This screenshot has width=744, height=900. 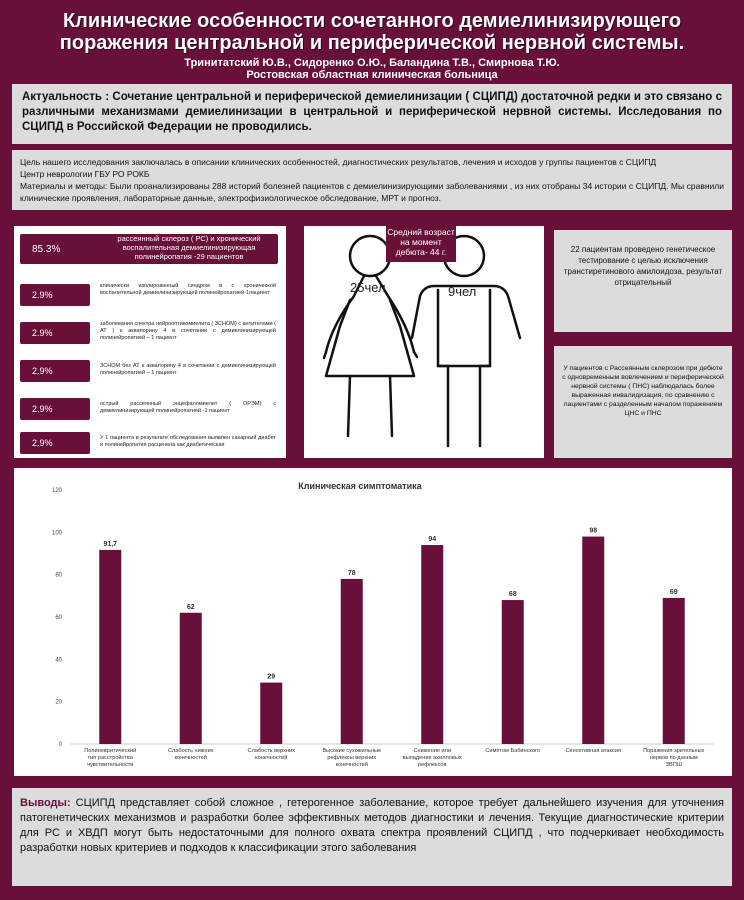 What do you see at coordinates (272, 754) in the screenshot?
I see `category-label: Слабость верхних конечностей` at bounding box center [272, 754].